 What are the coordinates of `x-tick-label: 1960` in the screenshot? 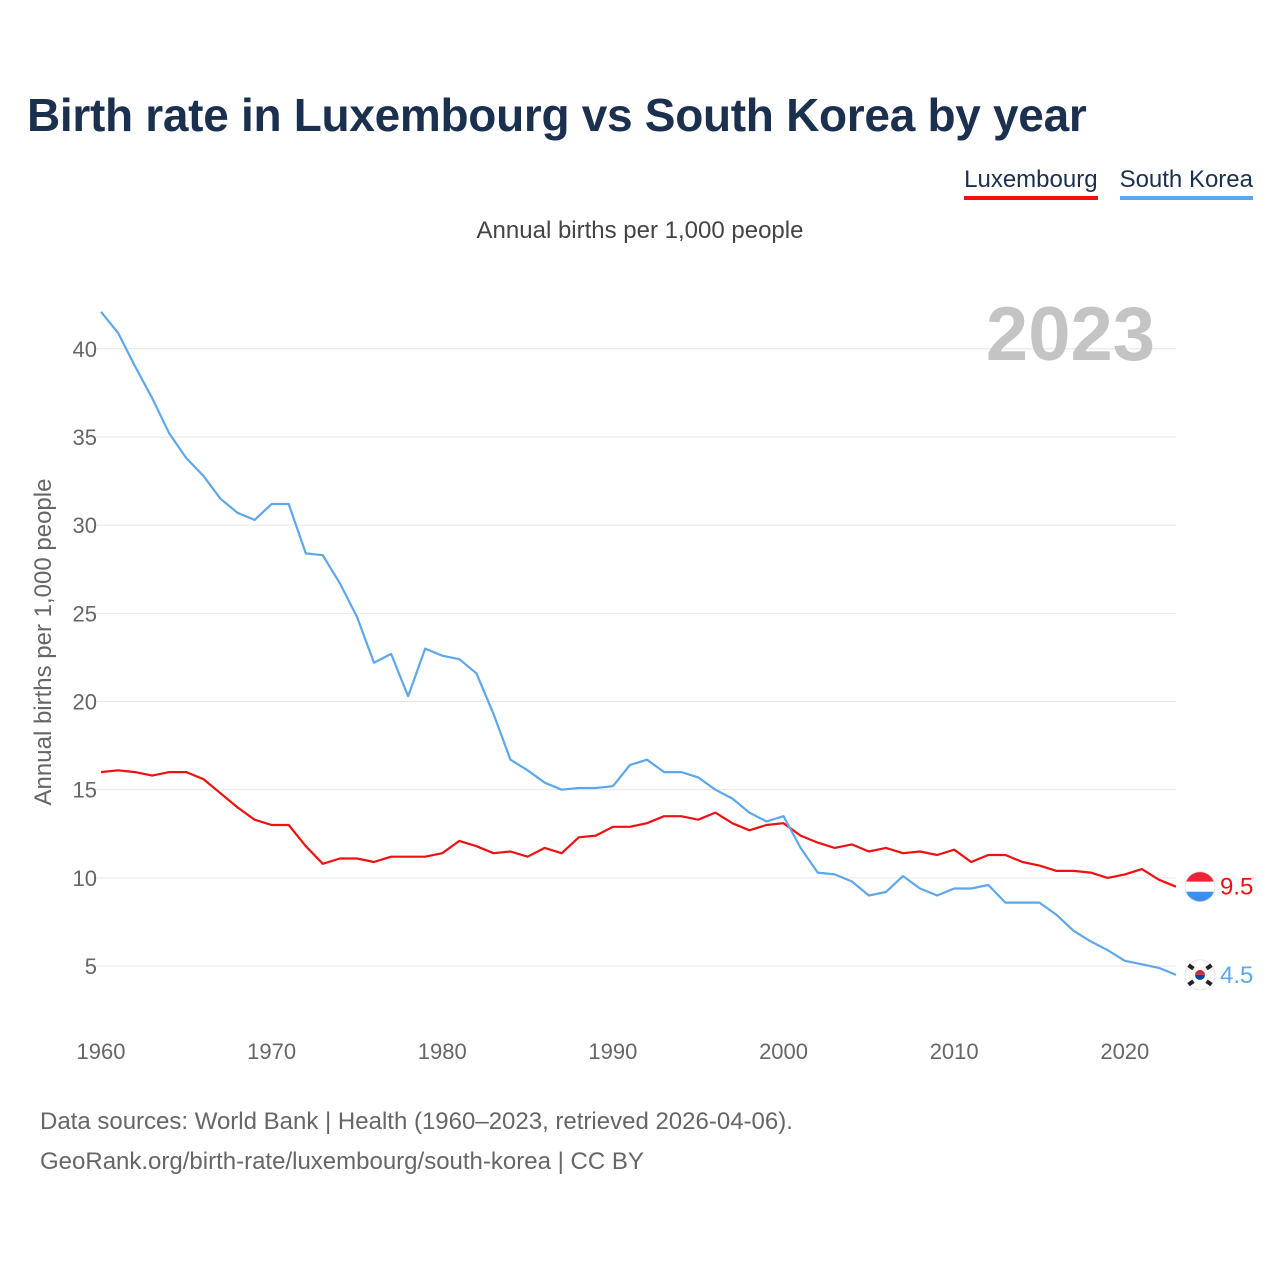 It's located at (101, 1051).